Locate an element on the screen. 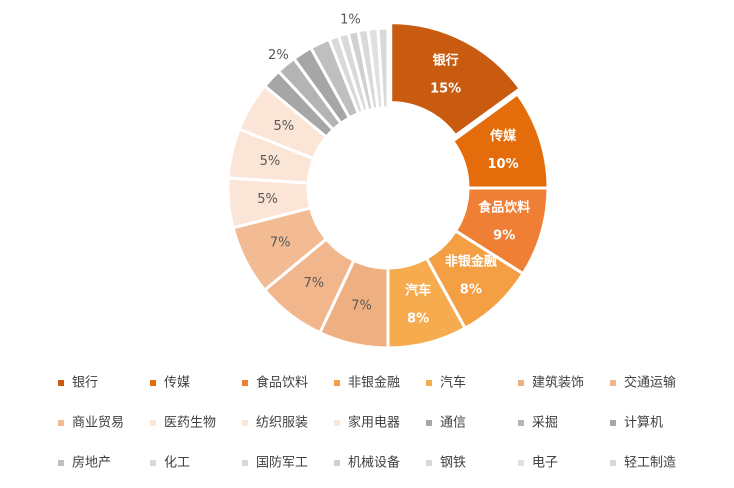 This screenshot has width=734, height=488. legend-label: 国防军工 is located at coordinates (282, 463).